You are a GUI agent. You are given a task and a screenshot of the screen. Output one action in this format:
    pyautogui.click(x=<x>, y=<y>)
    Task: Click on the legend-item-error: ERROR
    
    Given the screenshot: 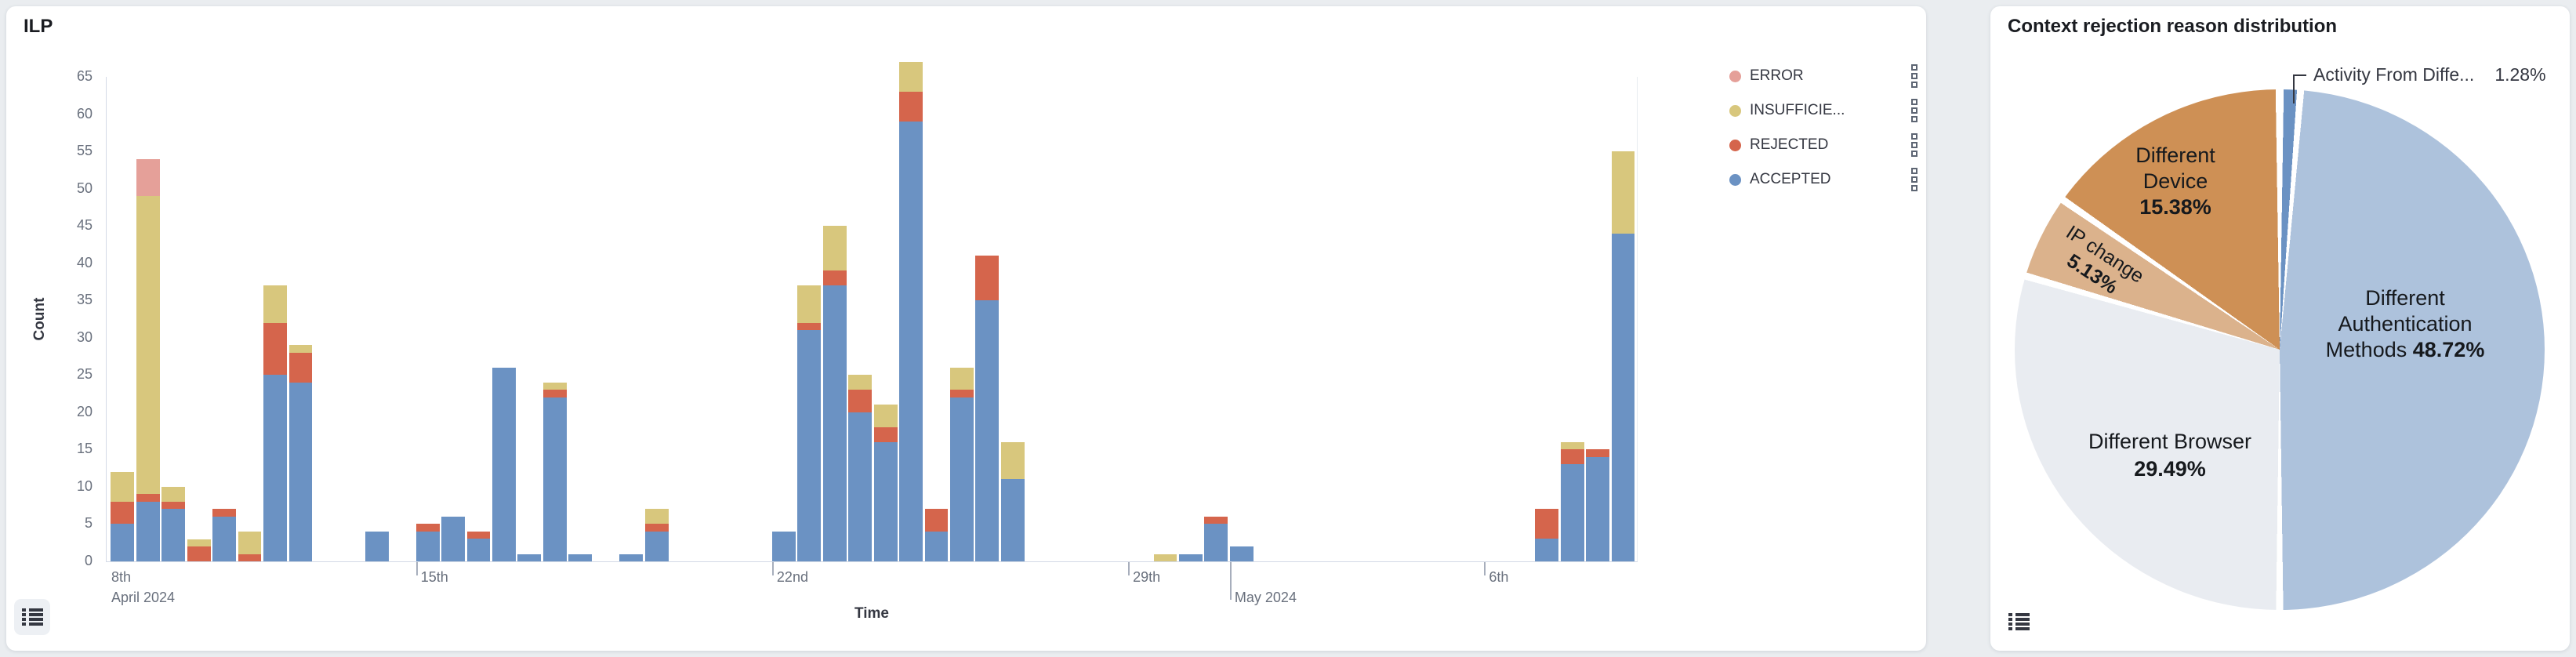 What is the action you would take?
    pyautogui.click(x=1823, y=76)
    